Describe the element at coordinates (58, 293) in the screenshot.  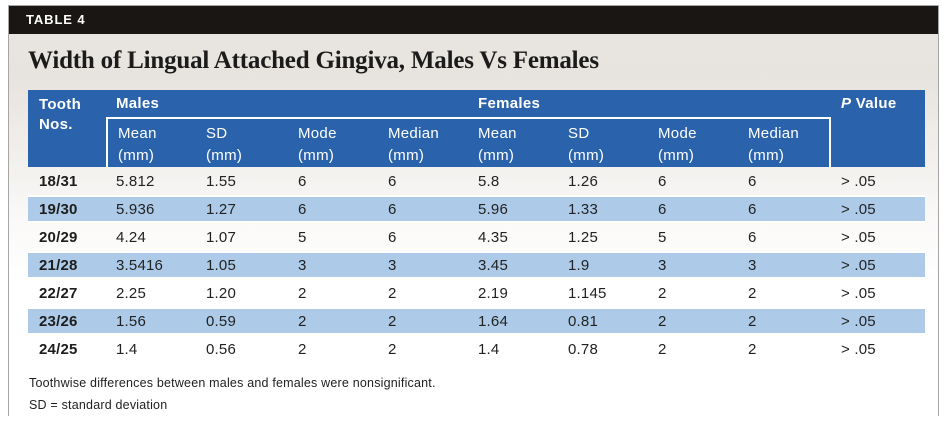
I see `cell-tooth-nos: 22/27` at that location.